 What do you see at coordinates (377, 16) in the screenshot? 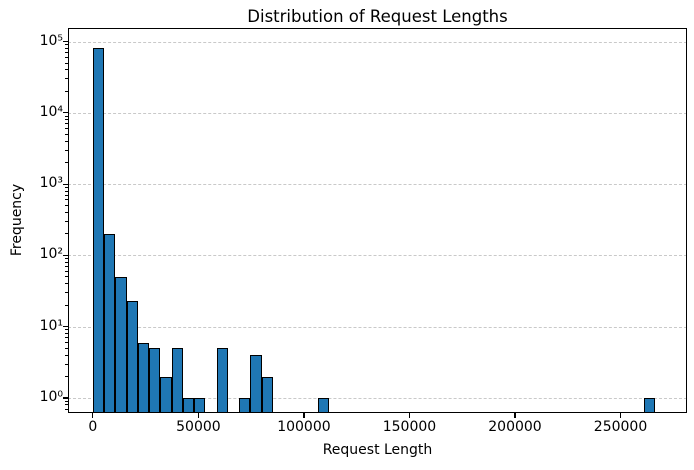
I see `chart-title: Distribution of Request Lengths` at bounding box center [377, 16].